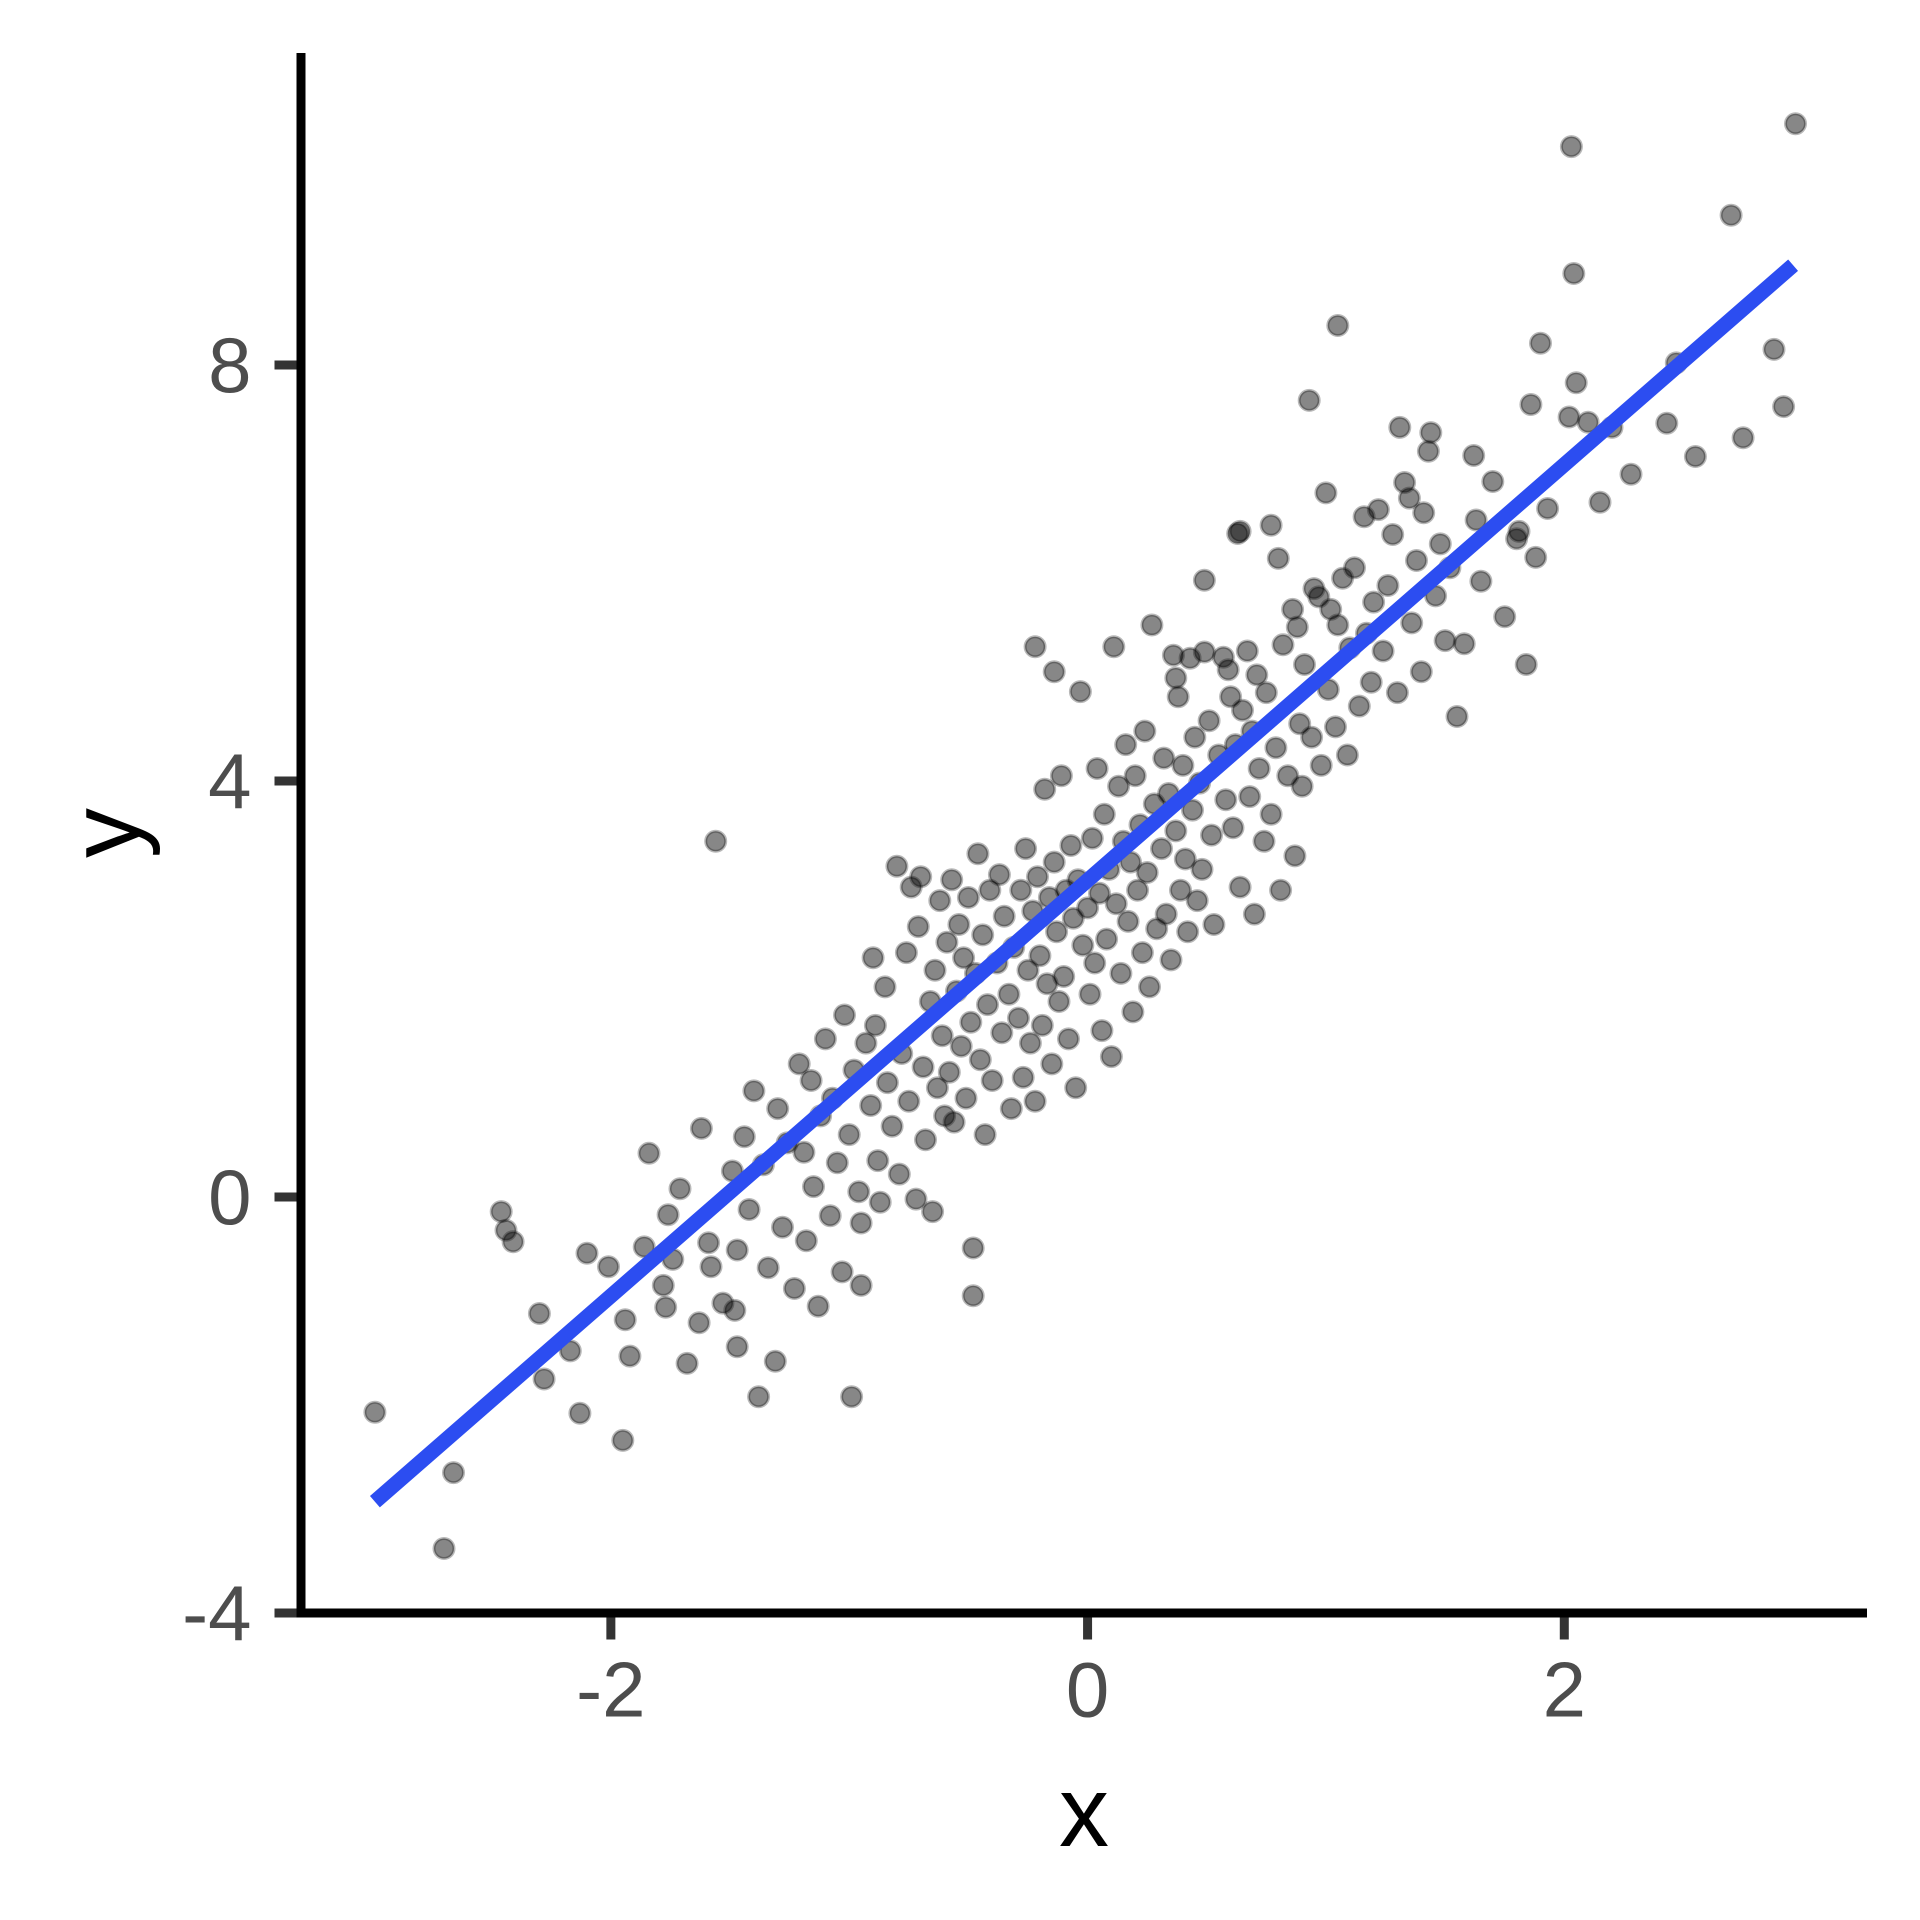 This screenshot has height=1920, width=1920. What do you see at coordinates (229, 781) in the screenshot?
I see `y-tick-label: 4` at bounding box center [229, 781].